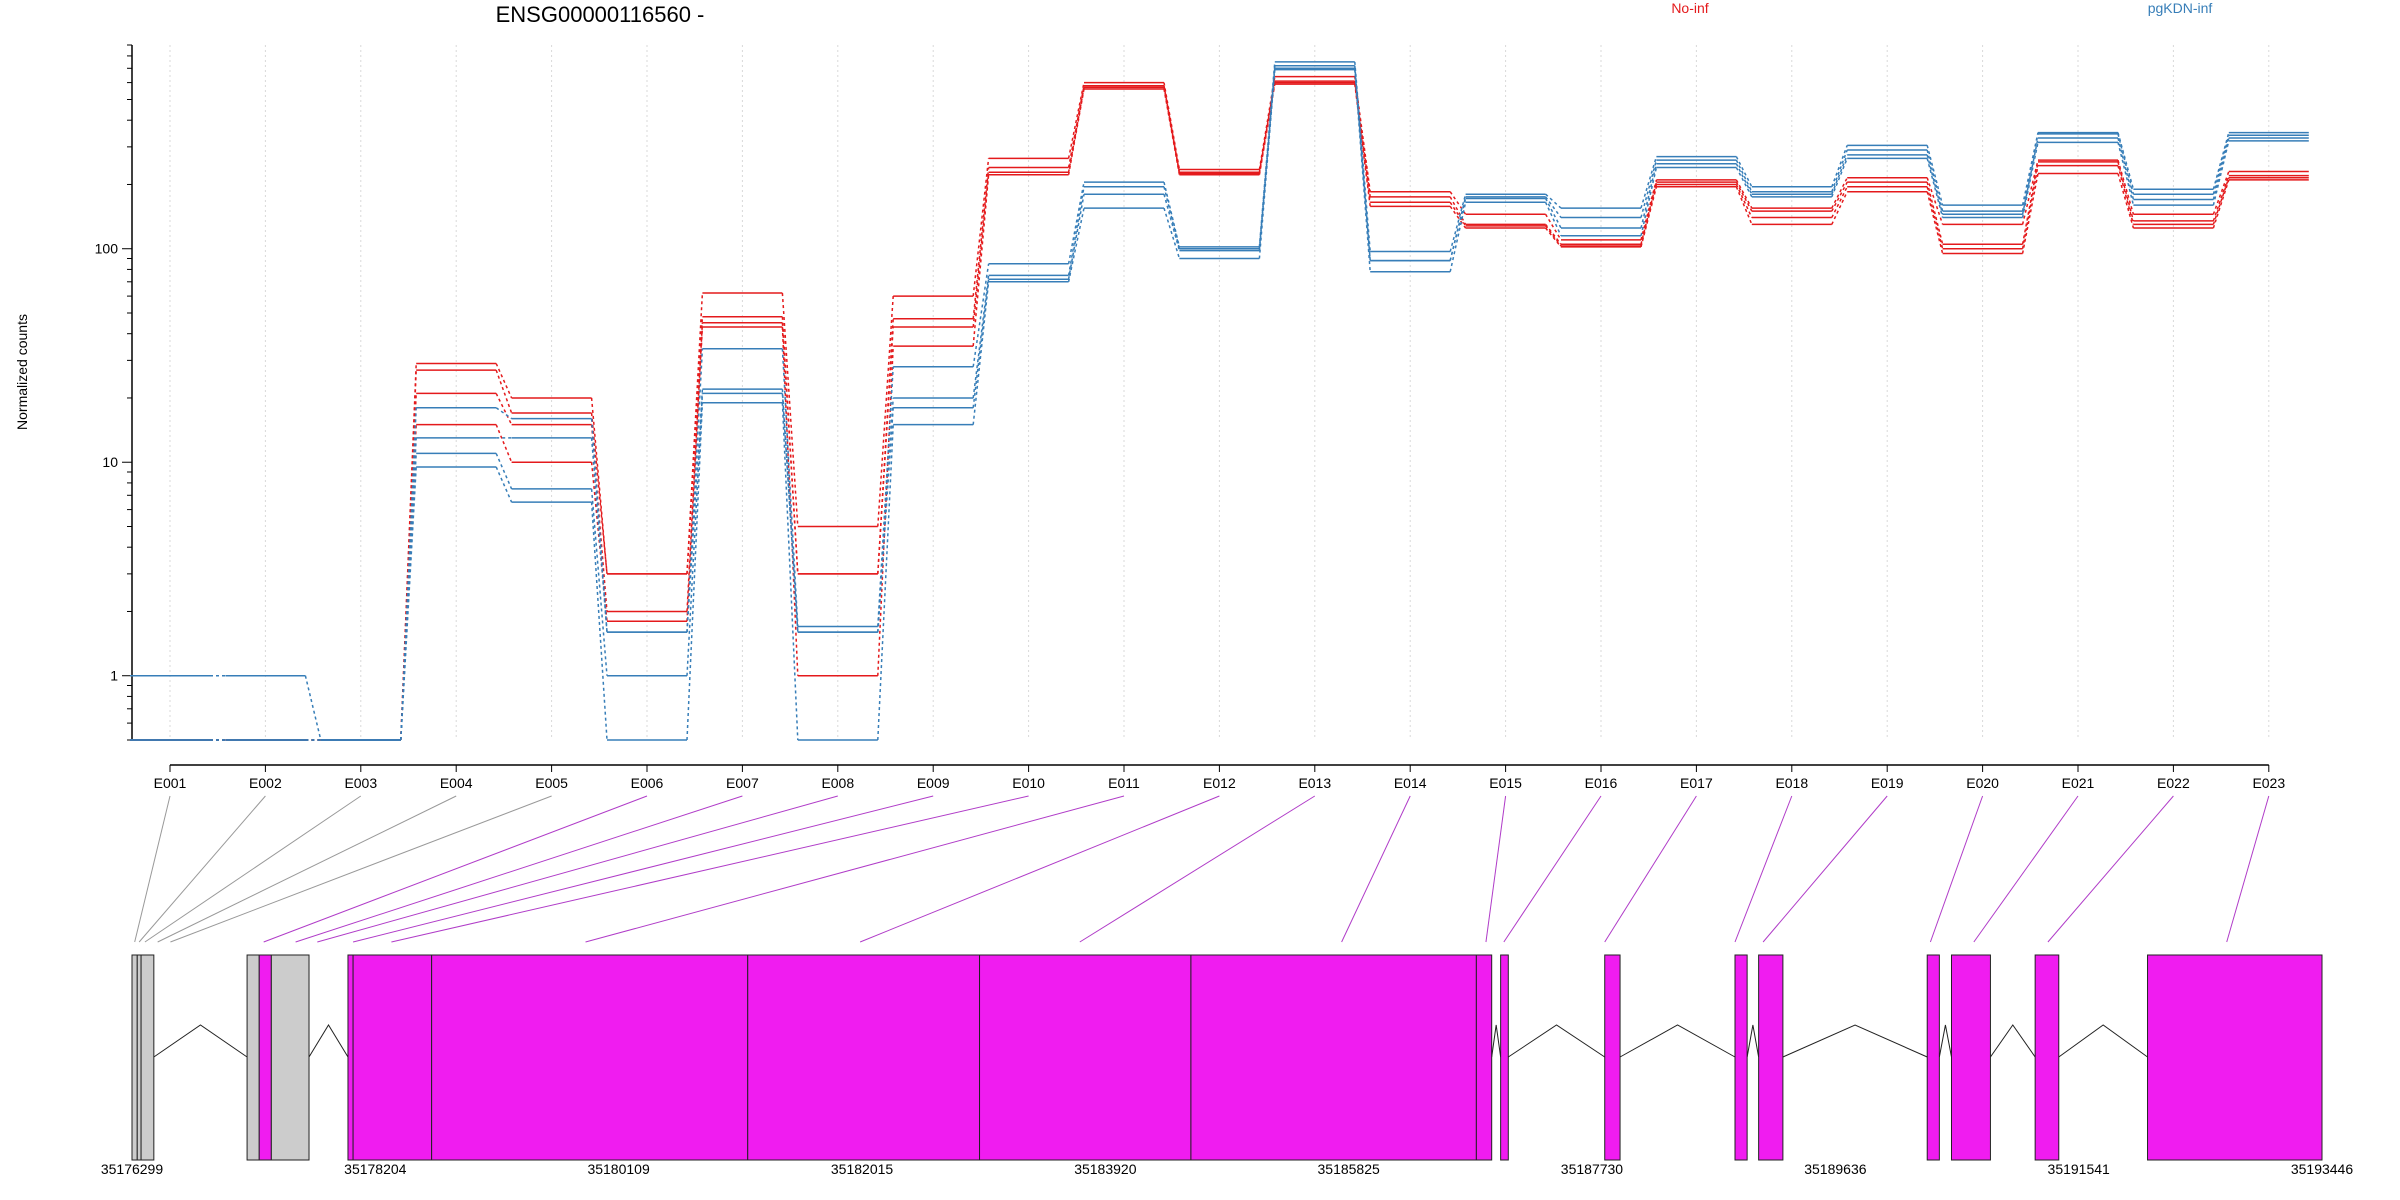 The height and width of the screenshot is (1200, 2400). Describe the element at coordinates (107, 249) in the screenshot. I see `y-tick-label: 100` at that location.